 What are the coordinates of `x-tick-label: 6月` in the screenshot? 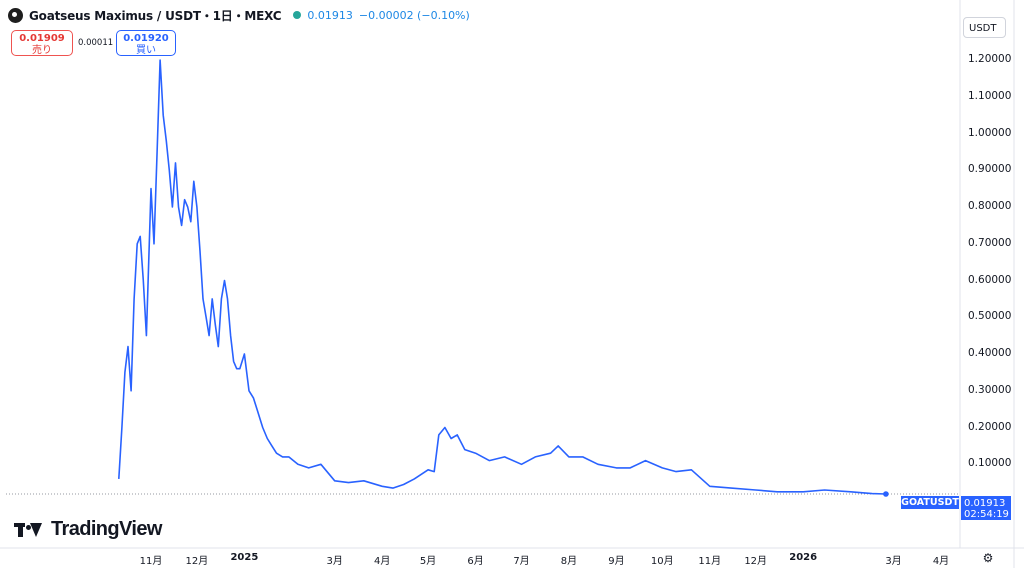 It's located at (475, 561).